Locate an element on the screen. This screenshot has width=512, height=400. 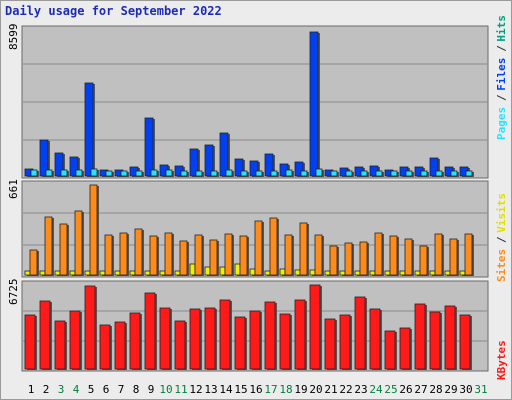
day-label: 3 is located at coordinates (61, 389).